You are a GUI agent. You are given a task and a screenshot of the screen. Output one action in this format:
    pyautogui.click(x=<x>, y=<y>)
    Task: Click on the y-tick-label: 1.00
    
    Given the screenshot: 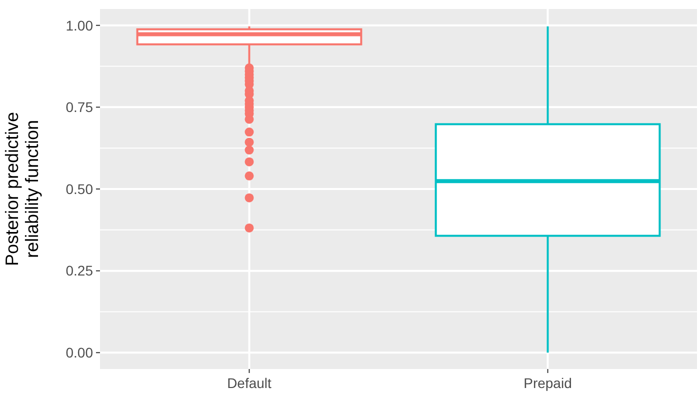 What is the action you would take?
    pyautogui.click(x=80, y=25)
    